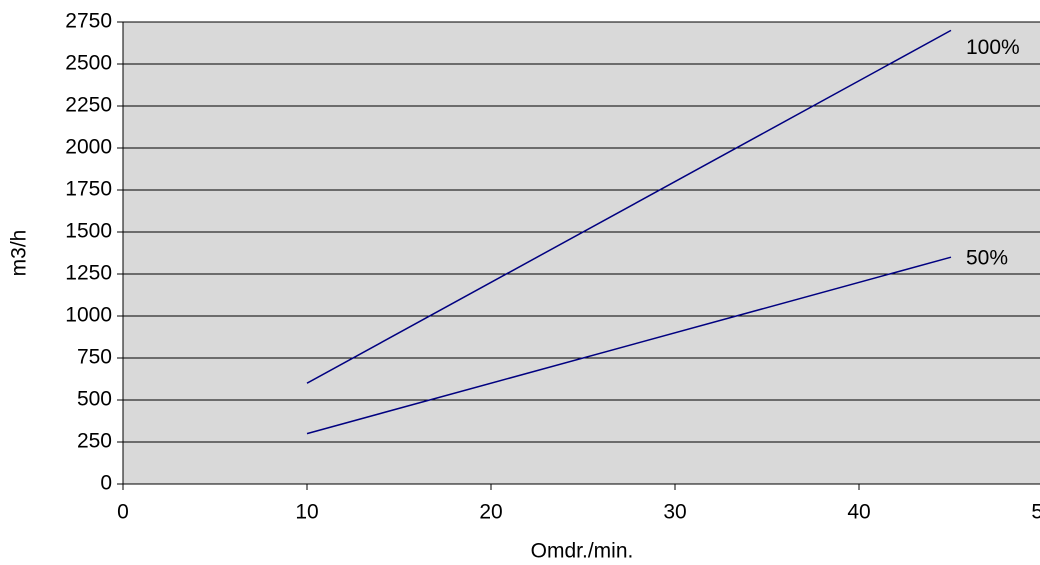 This screenshot has height=565, width=1040. I want to click on x-axis-label: Omdr./min., so click(582, 551).